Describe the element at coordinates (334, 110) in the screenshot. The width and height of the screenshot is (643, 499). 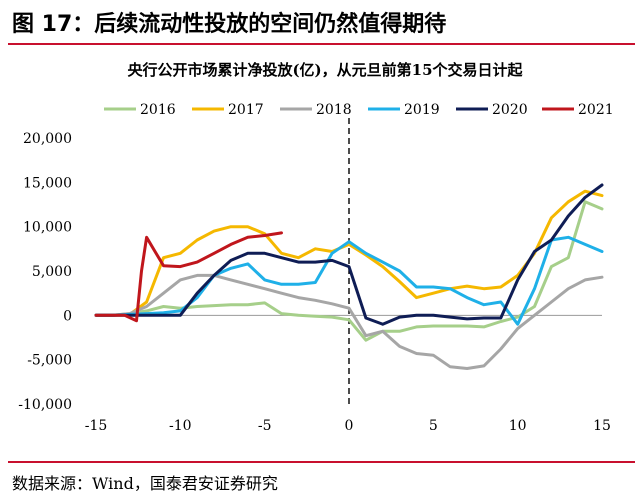
I see `legend-label: 2018` at that location.